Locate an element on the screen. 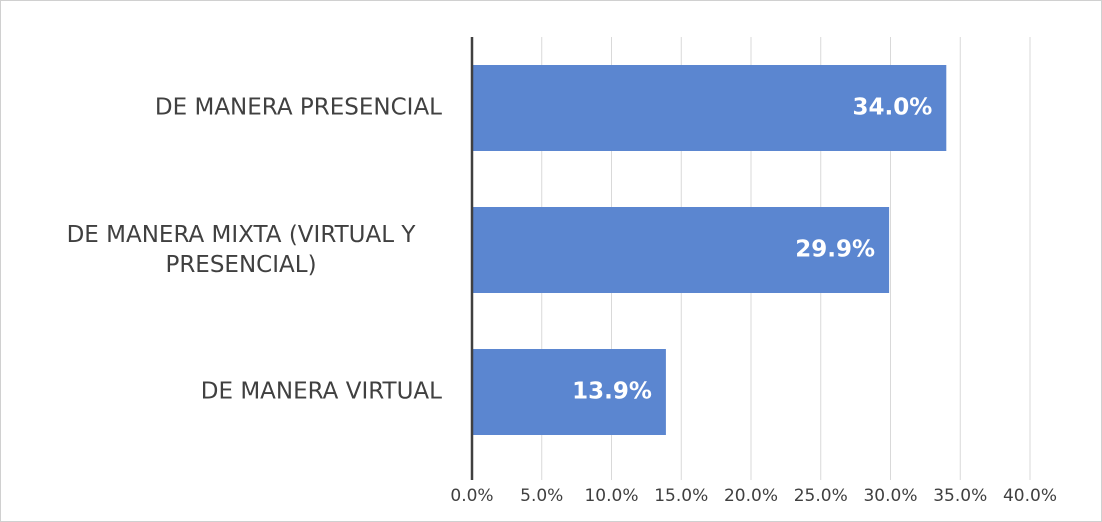 The height and width of the screenshot is (522, 1102). y-tick-label: DE MANERA VIRTUAL is located at coordinates (321, 392).